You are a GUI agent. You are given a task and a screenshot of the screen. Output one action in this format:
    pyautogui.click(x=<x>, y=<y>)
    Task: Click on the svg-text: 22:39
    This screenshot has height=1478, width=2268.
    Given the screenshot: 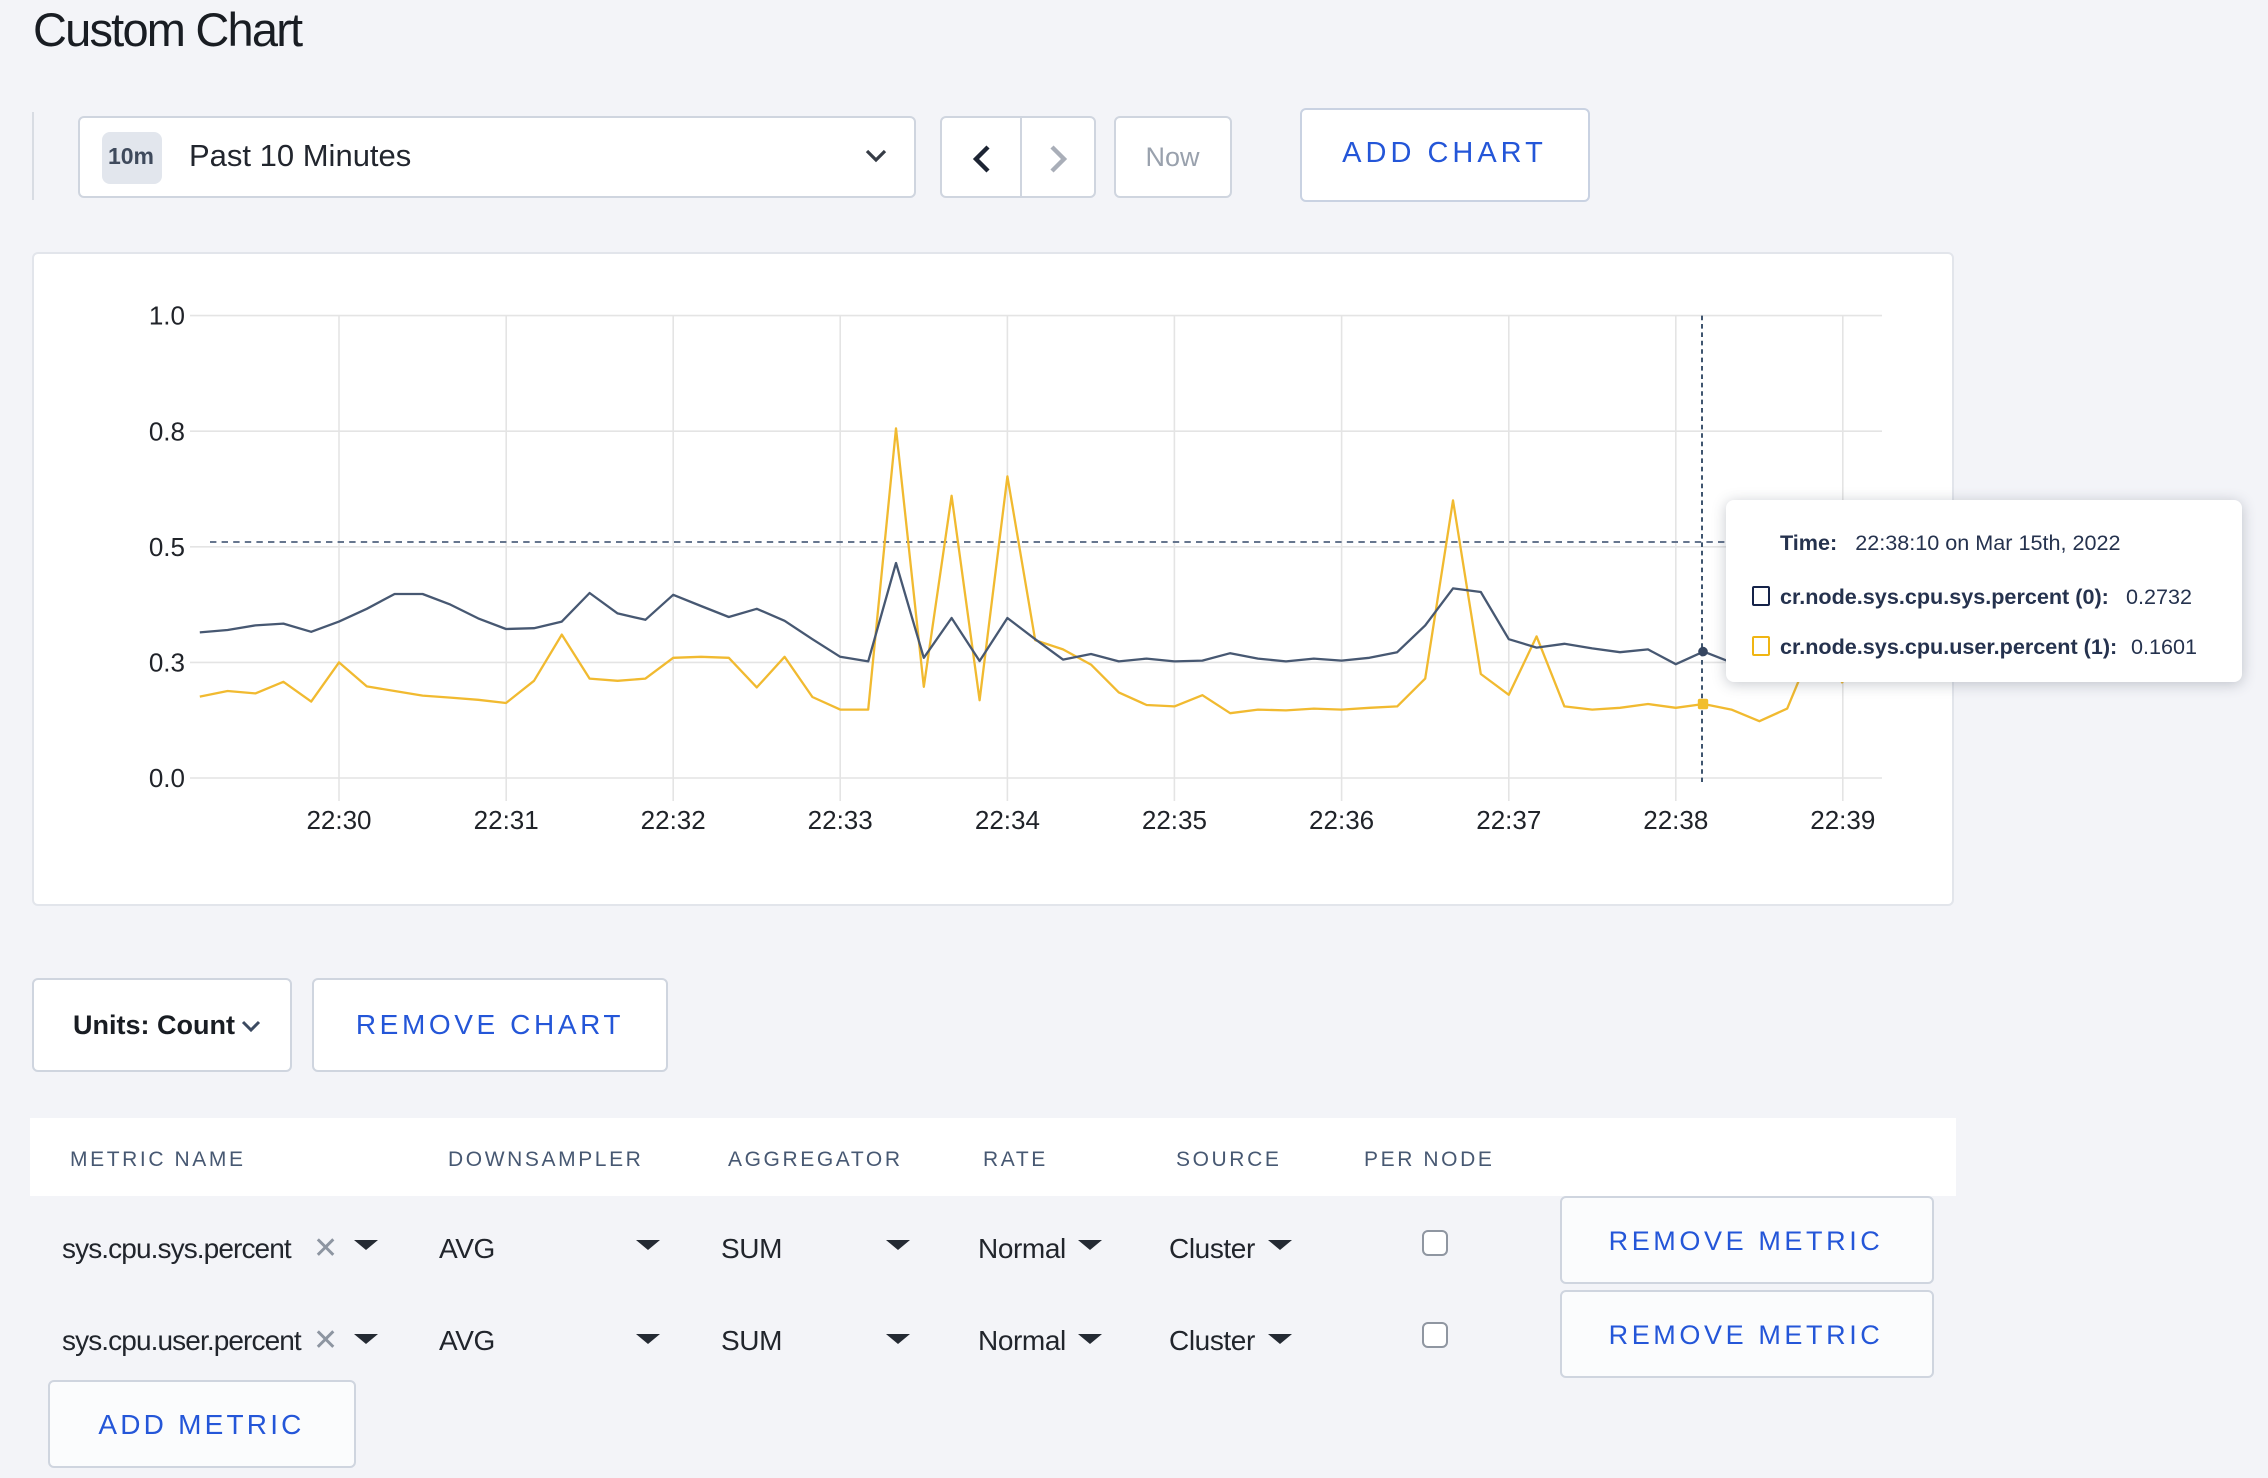 What is the action you would take?
    pyautogui.click(x=1842, y=820)
    